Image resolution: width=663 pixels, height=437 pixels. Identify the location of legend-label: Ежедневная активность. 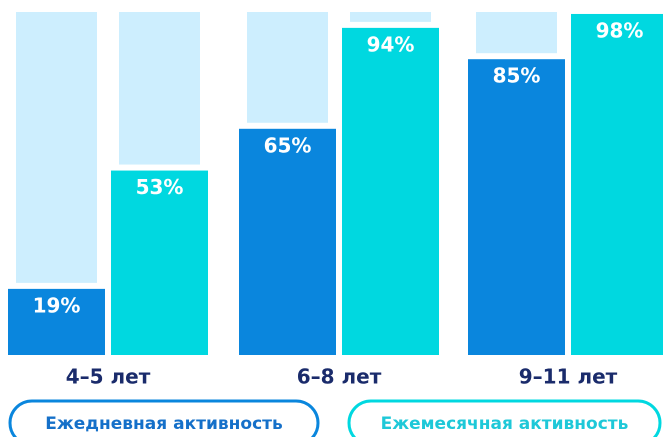
(164, 424).